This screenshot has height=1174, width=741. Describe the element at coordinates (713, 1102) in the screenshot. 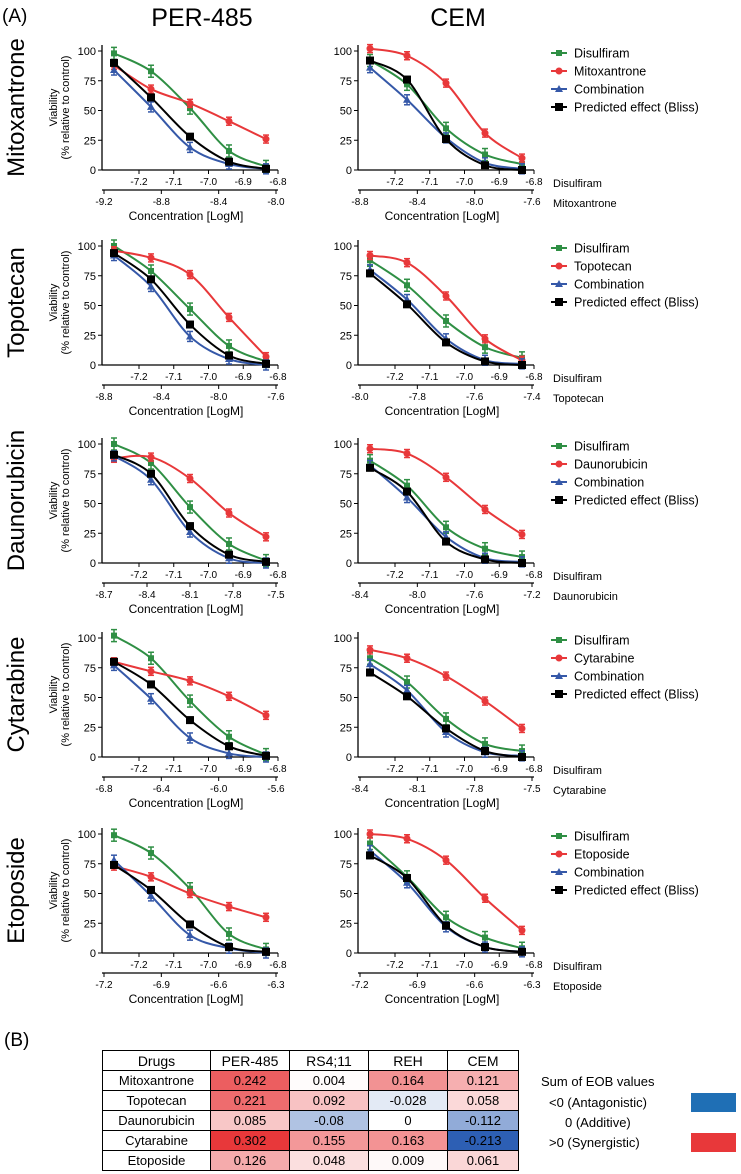

I see `antagonistic-swatch` at that location.